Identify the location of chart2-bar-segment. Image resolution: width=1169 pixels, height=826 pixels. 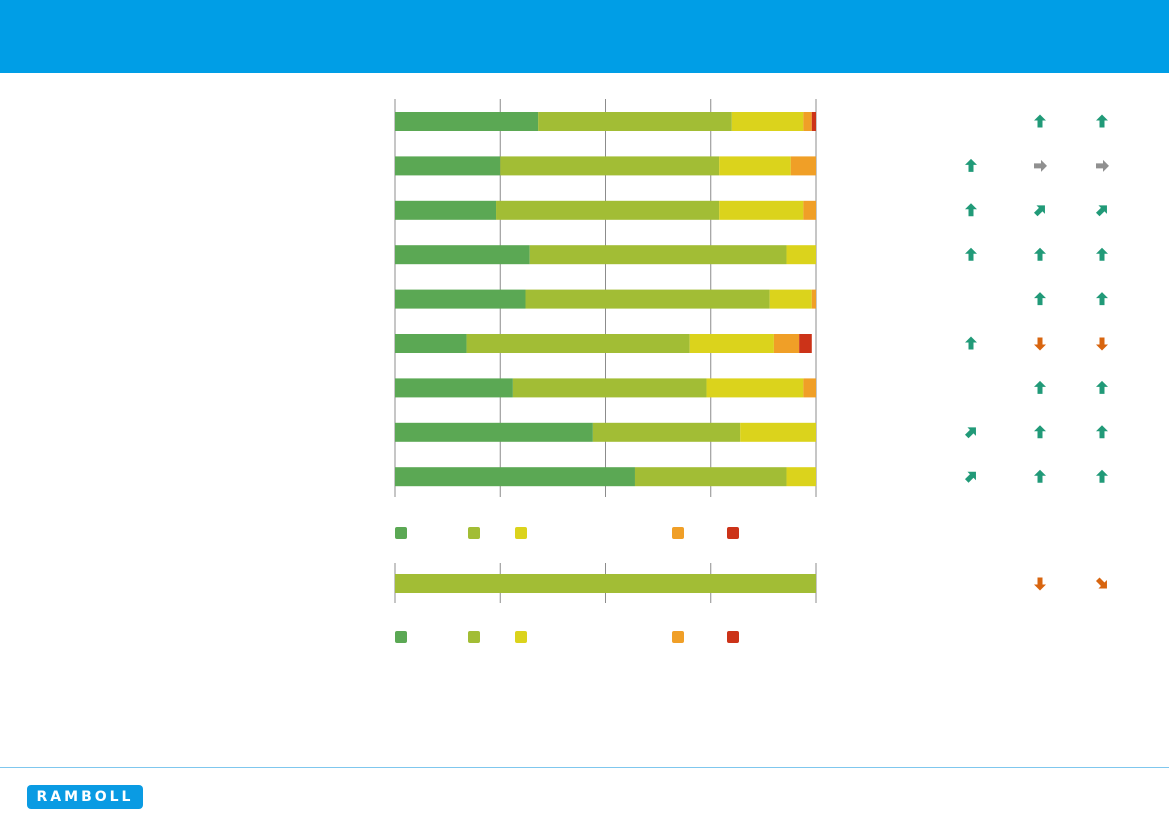
(605, 583).